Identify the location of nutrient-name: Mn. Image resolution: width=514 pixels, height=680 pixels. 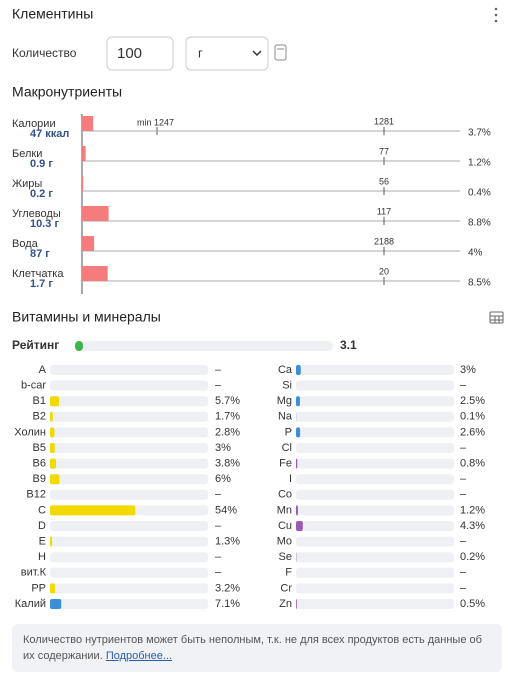
(284, 510).